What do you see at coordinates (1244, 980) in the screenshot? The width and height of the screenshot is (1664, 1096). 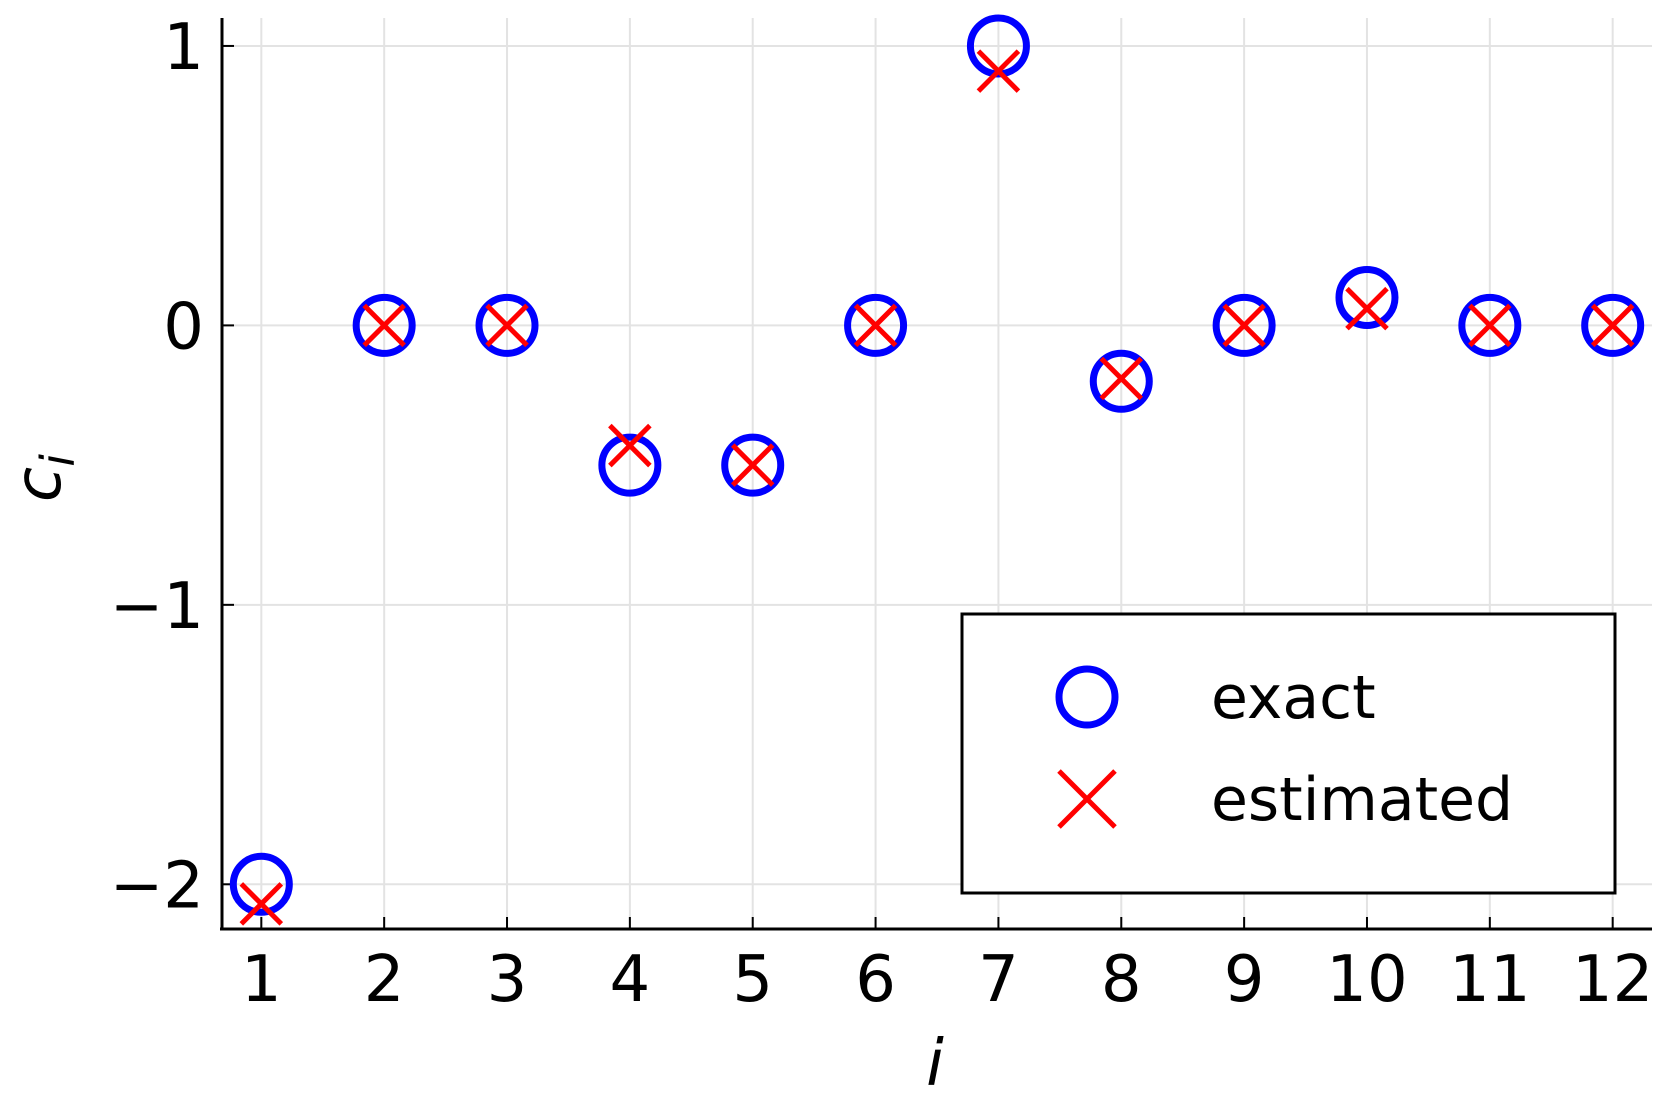 I see `x-tick-label-9: 9` at bounding box center [1244, 980].